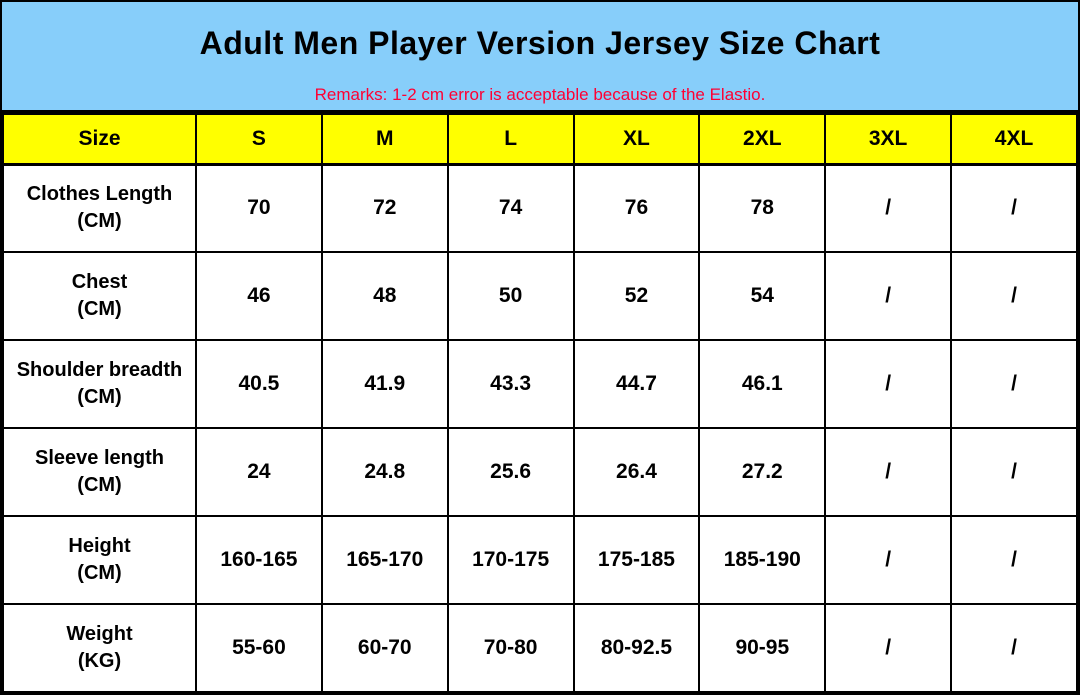  I want to click on cell-value: 74, so click(510, 208).